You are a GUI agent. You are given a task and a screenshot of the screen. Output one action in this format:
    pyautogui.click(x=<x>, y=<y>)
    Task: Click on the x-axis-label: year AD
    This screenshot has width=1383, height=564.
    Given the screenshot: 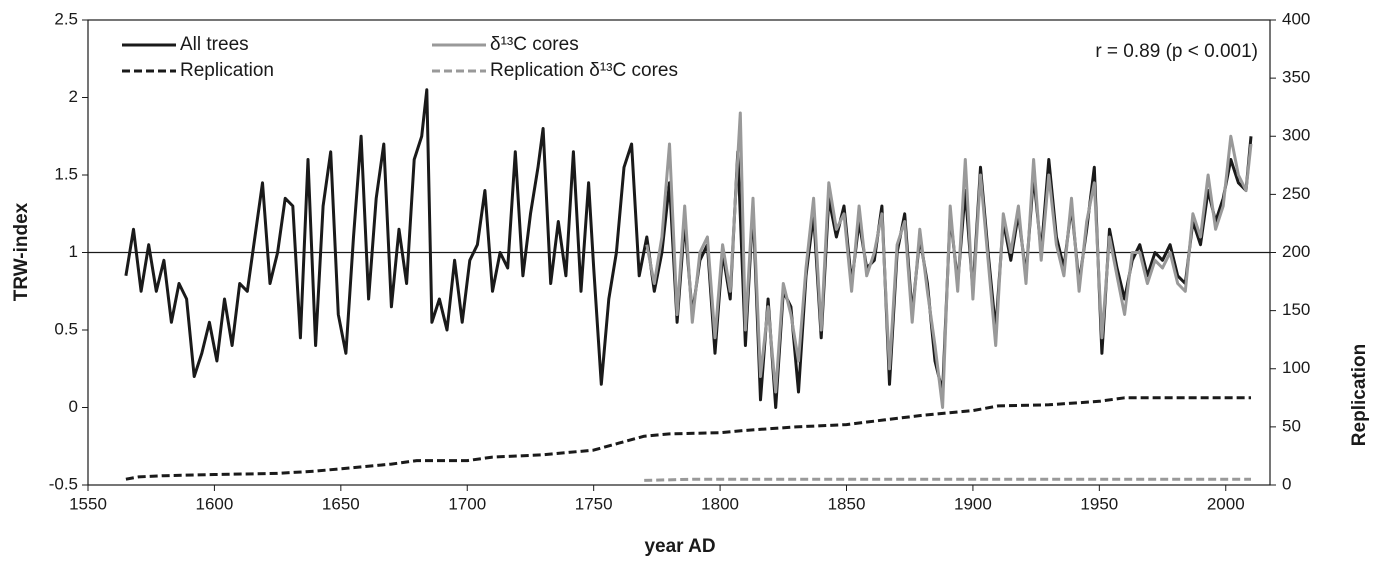 What is the action you would take?
    pyautogui.click(x=679, y=546)
    